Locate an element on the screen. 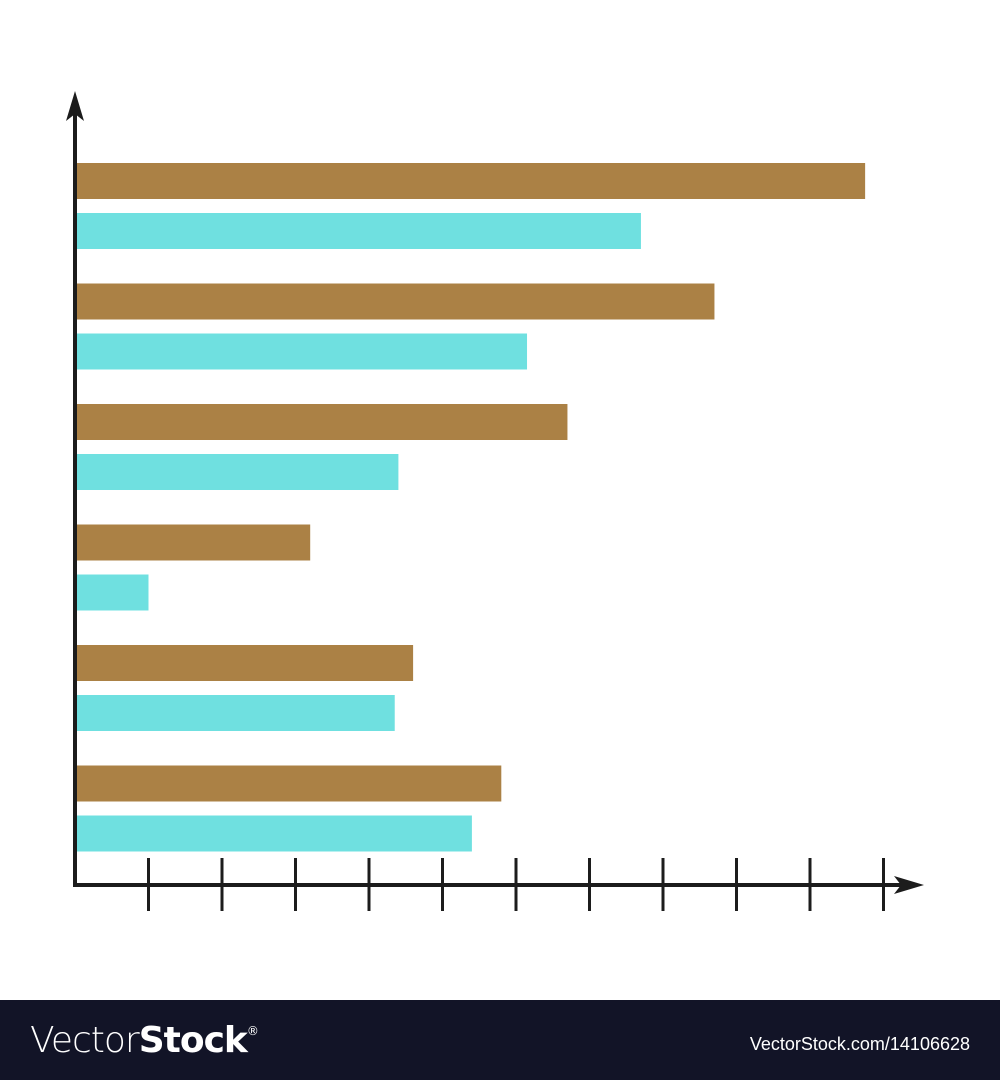 The width and height of the screenshot is (1000, 1080). x-axis-arrow-icon is located at coordinates (909, 885).